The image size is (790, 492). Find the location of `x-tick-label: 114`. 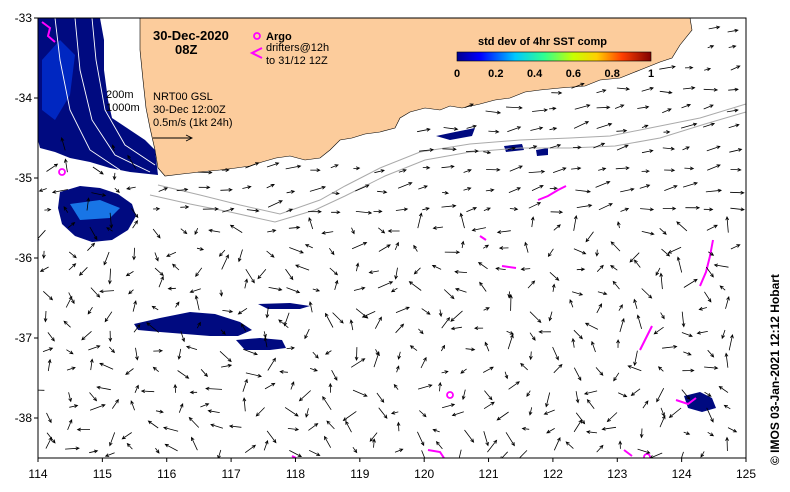

x-tick-label: 114 is located at coordinates (37, 474).